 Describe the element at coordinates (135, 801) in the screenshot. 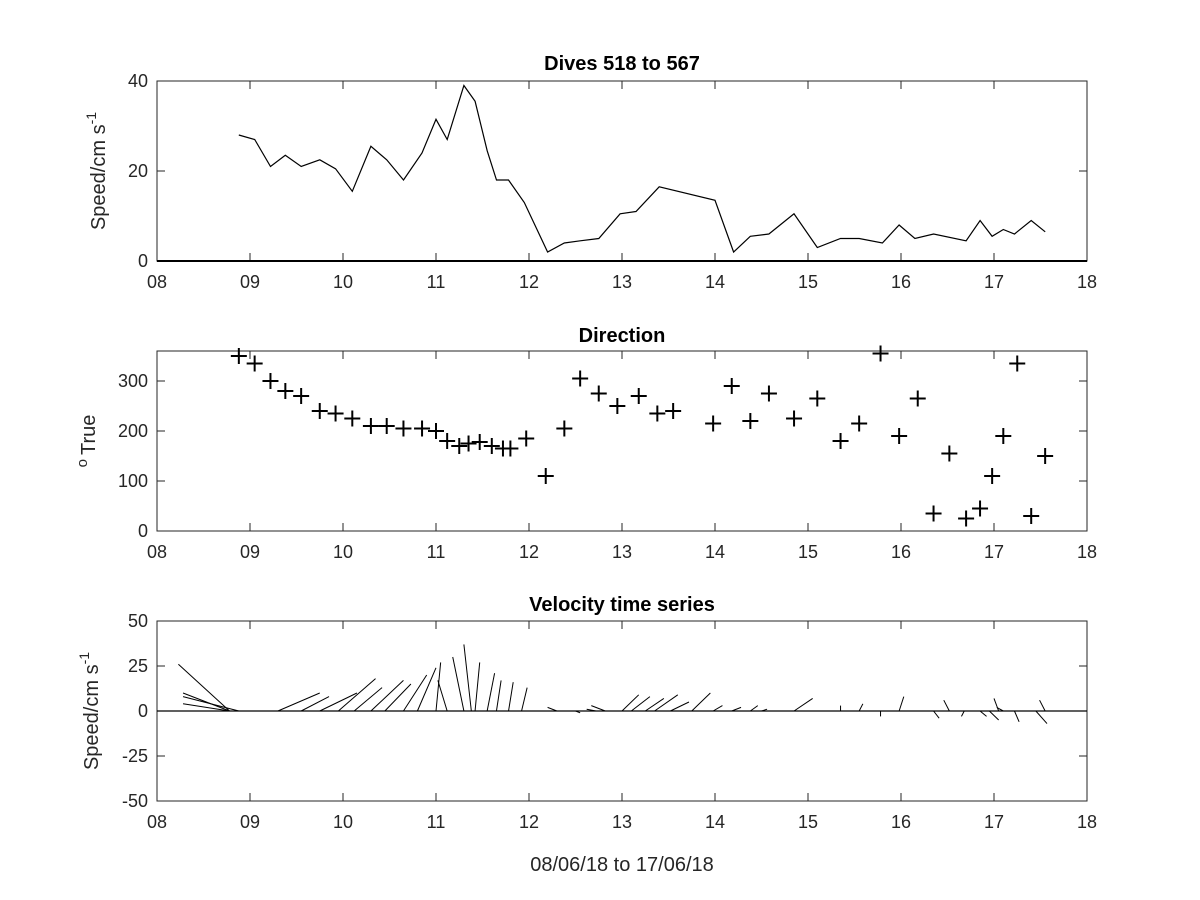

I see `velocity-y-tick-label: -50` at that location.